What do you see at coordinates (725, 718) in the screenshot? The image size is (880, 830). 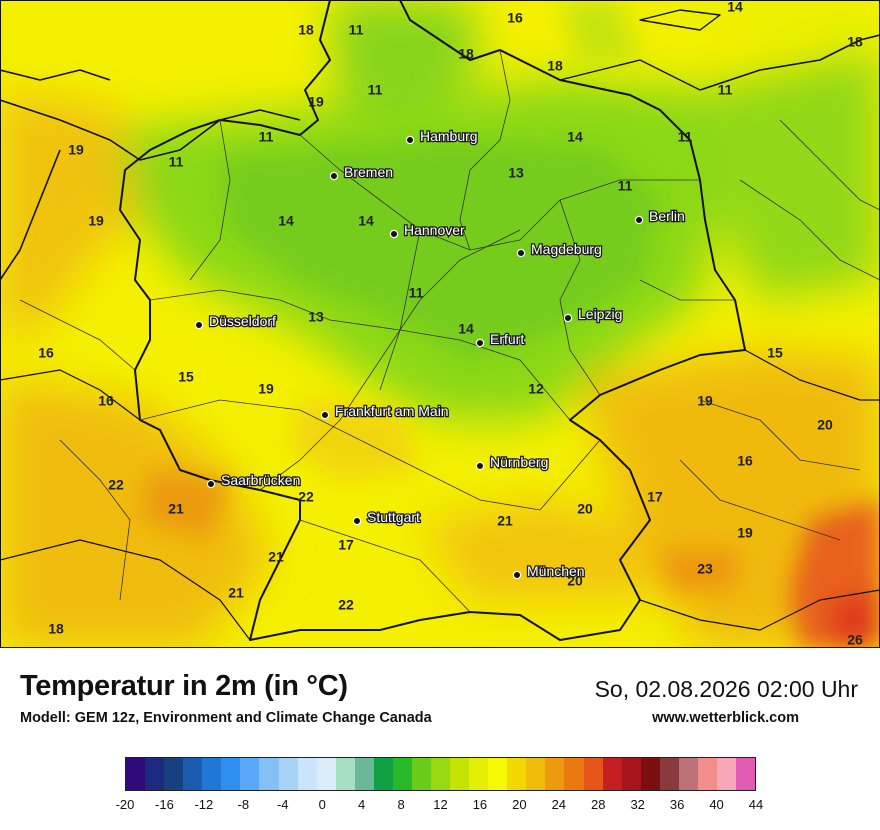 I see `website-link: www.wetterblick.com` at bounding box center [725, 718].